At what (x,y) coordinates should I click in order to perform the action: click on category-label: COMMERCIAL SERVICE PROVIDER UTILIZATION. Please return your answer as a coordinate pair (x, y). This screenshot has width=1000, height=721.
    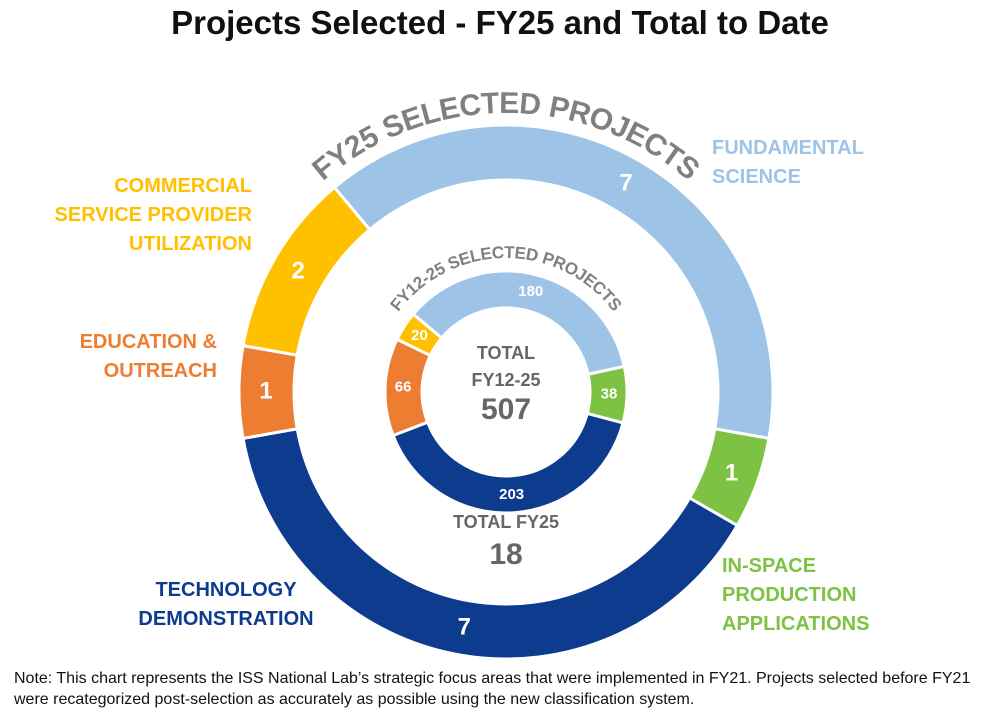
    Looking at the image, I should click on (153, 215).